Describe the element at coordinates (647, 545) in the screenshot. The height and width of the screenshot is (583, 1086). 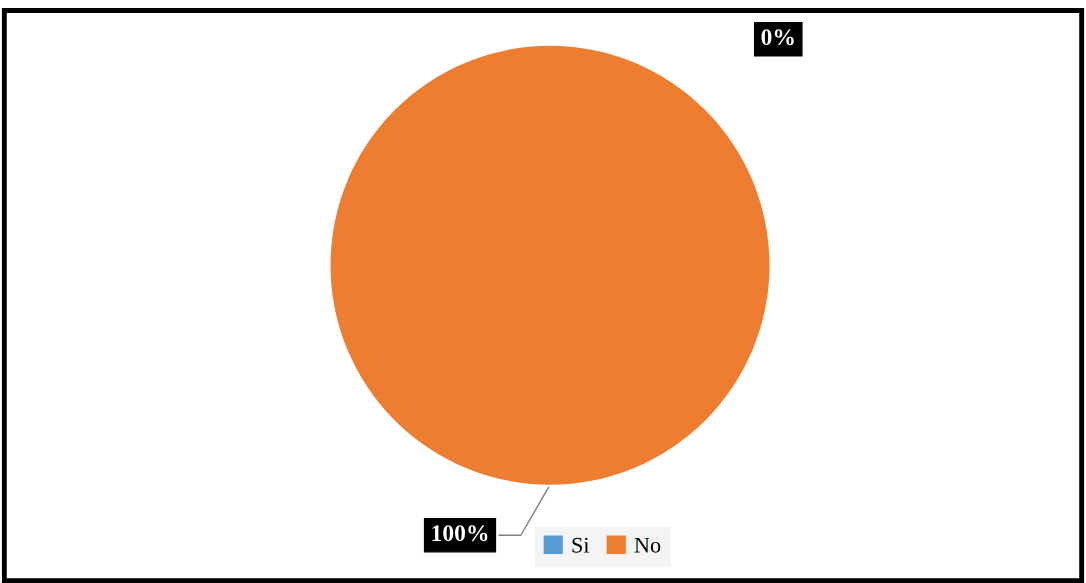
I see `legend-label: No` at that location.